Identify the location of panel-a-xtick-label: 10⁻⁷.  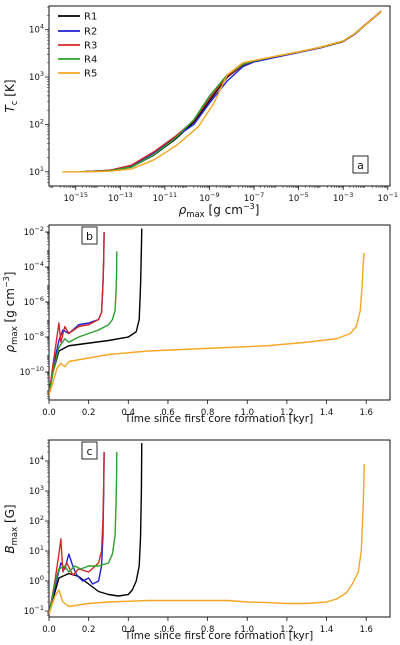
(254, 197).